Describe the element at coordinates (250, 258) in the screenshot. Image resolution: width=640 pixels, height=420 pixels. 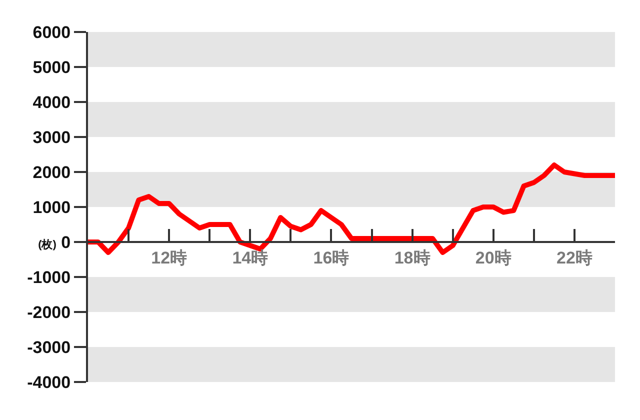
I see `x-tick-label: 14時` at that location.